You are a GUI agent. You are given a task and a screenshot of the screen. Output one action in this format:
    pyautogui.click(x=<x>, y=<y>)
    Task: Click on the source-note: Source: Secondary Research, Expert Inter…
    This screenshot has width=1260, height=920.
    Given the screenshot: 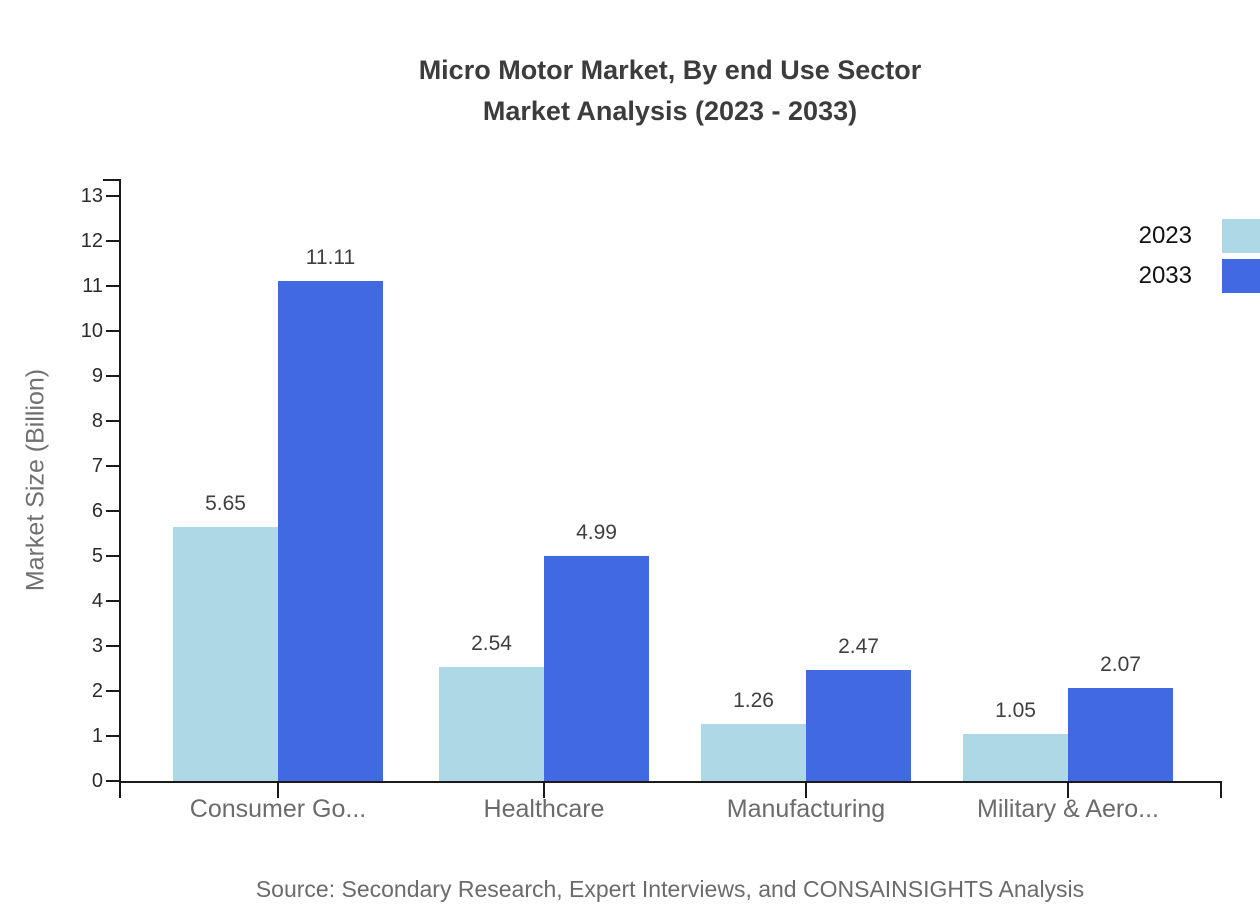 What is the action you would take?
    pyautogui.click(x=670, y=889)
    